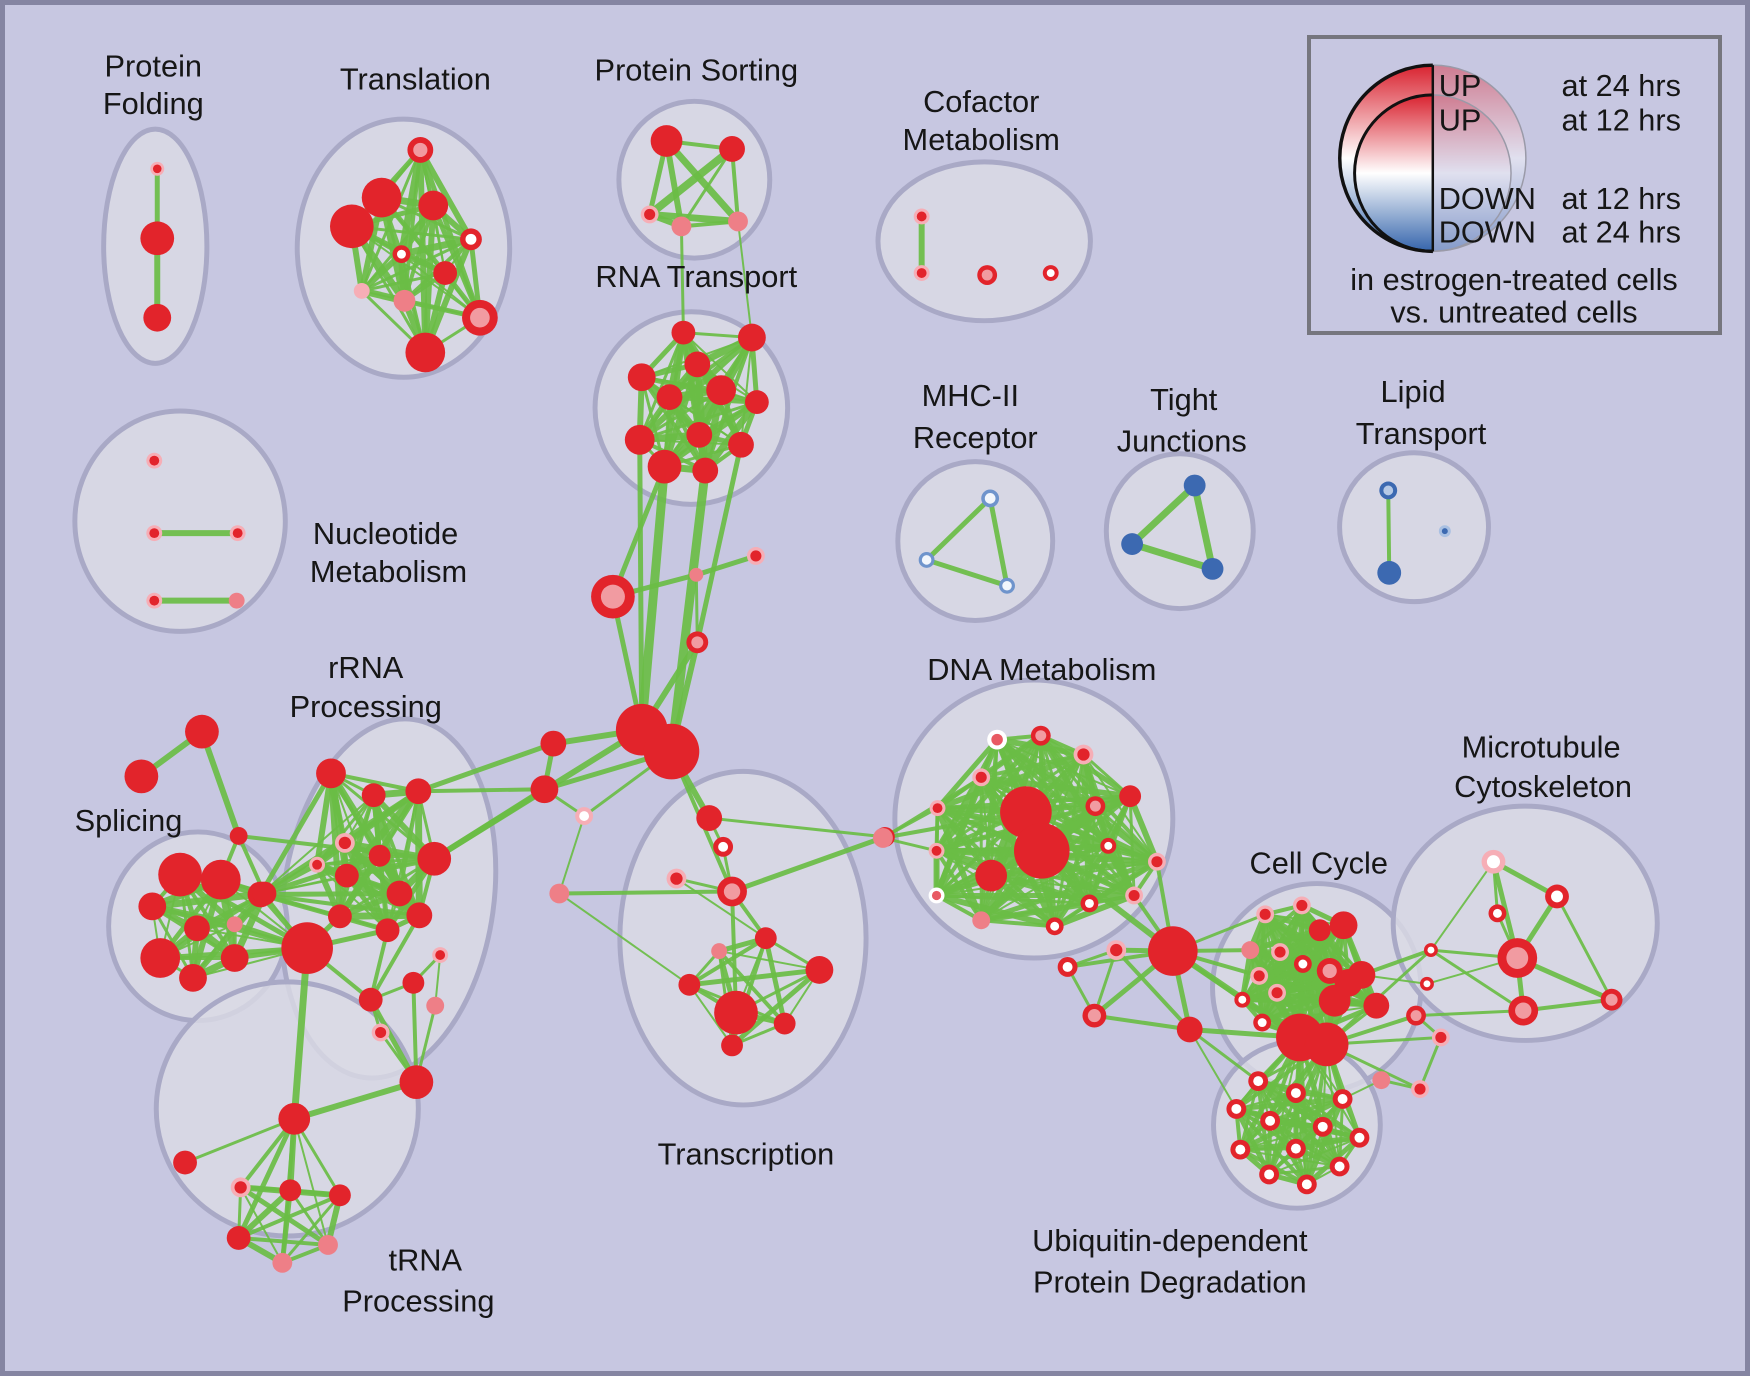 The height and width of the screenshot is (1376, 1750). Describe the element at coordinates (1276, 928) in the screenshot. I see `edge-cy2-cy3` at that location.